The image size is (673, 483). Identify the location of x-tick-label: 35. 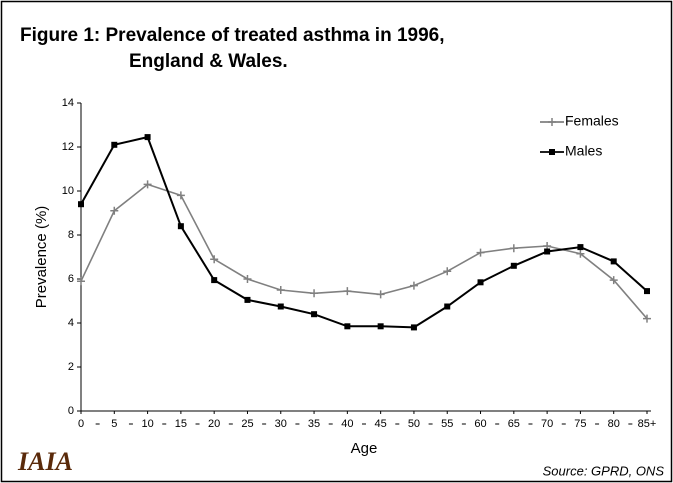
(314, 424).